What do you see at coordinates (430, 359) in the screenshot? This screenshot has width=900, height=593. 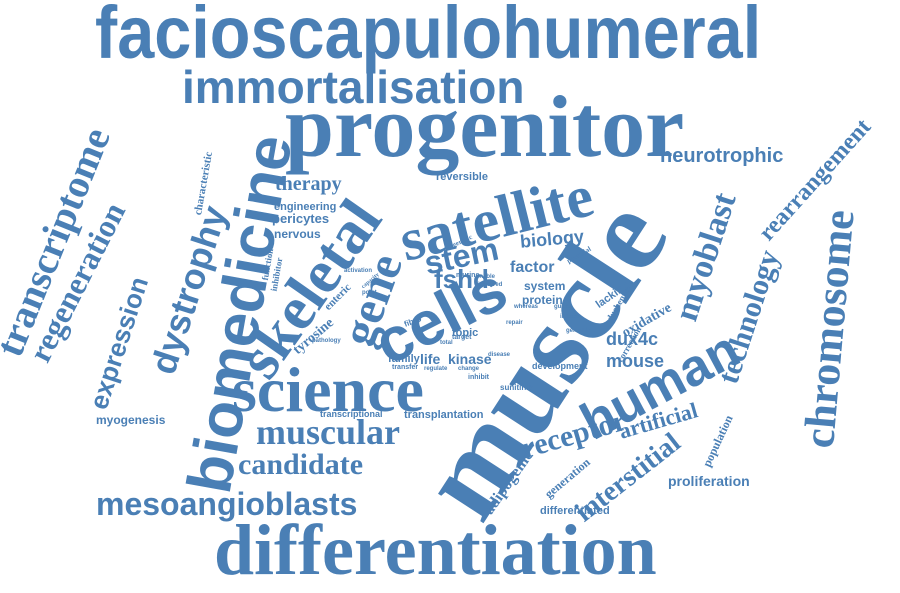 I see `word-life: life` at bounding box center [430, 359].